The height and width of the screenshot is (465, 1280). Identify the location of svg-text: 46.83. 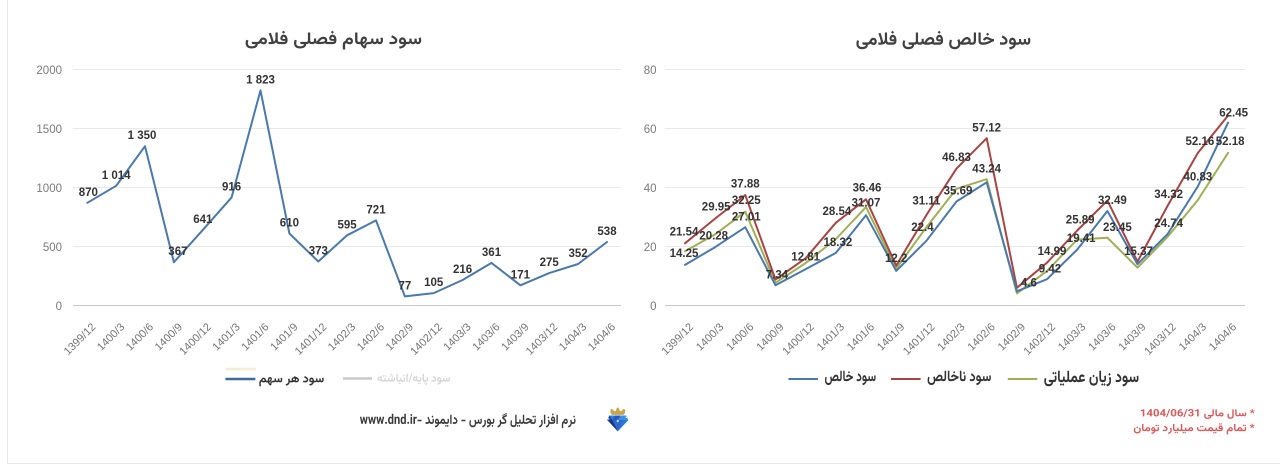
(956, 158).